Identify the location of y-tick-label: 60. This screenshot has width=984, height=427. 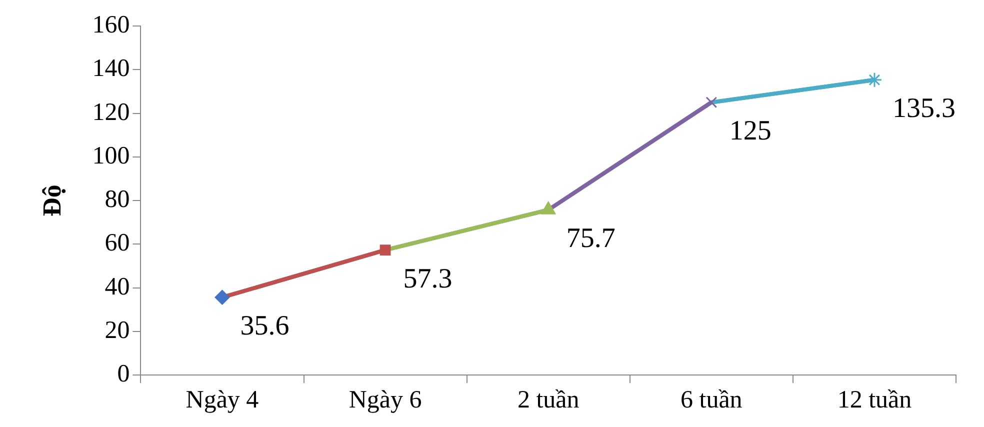
(117, 243).